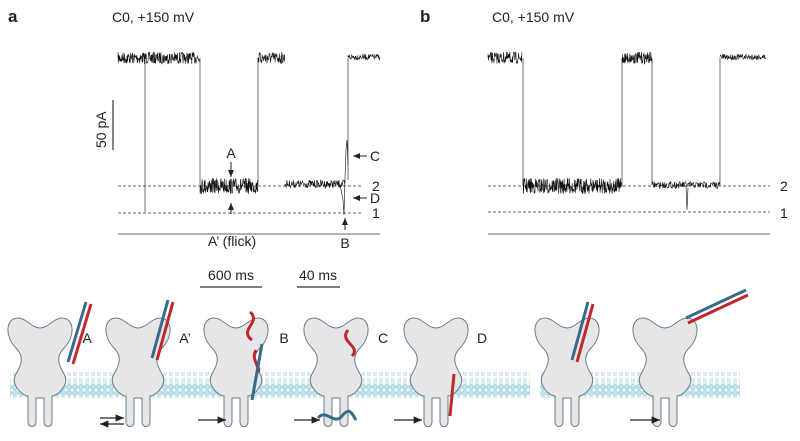 The height and width of the screenshot is (441, 800). I want to click on annotation: D, so click(375, 198).